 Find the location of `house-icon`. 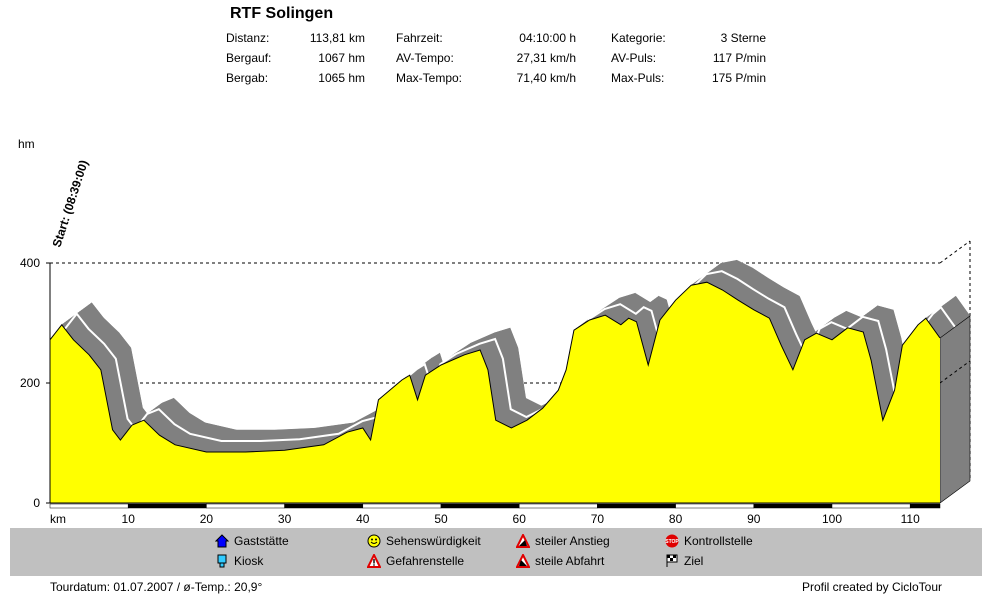

house-icon is located at coordinates (222, 541).